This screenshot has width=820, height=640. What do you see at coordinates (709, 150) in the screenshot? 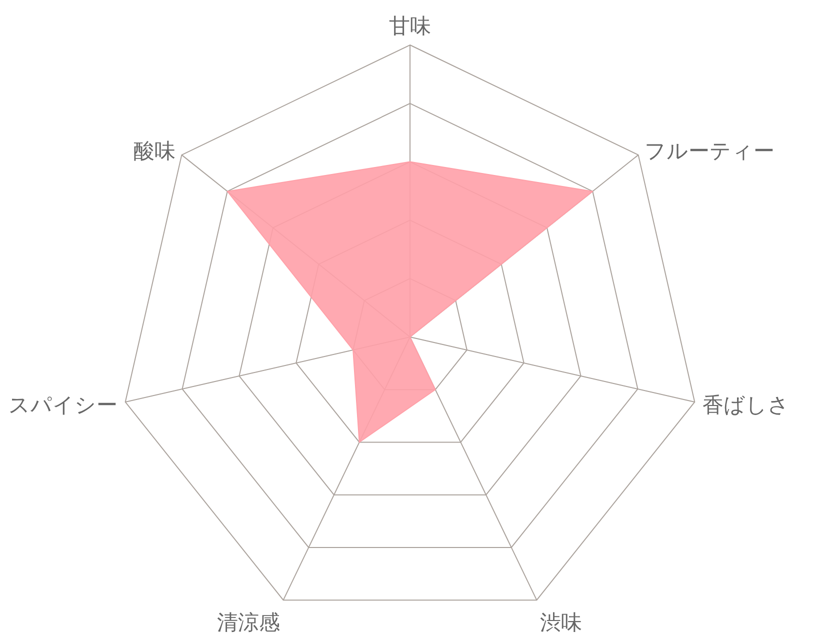
I see `spoke-label: フルーティー` at bounding box center [709, 150].